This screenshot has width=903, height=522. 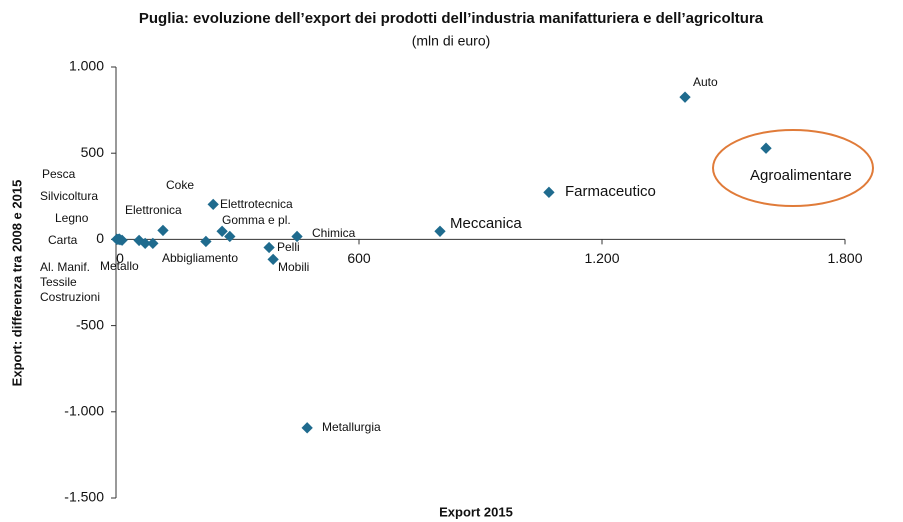 I want to click on point-label: Mobili, so click(x=293, y=267).